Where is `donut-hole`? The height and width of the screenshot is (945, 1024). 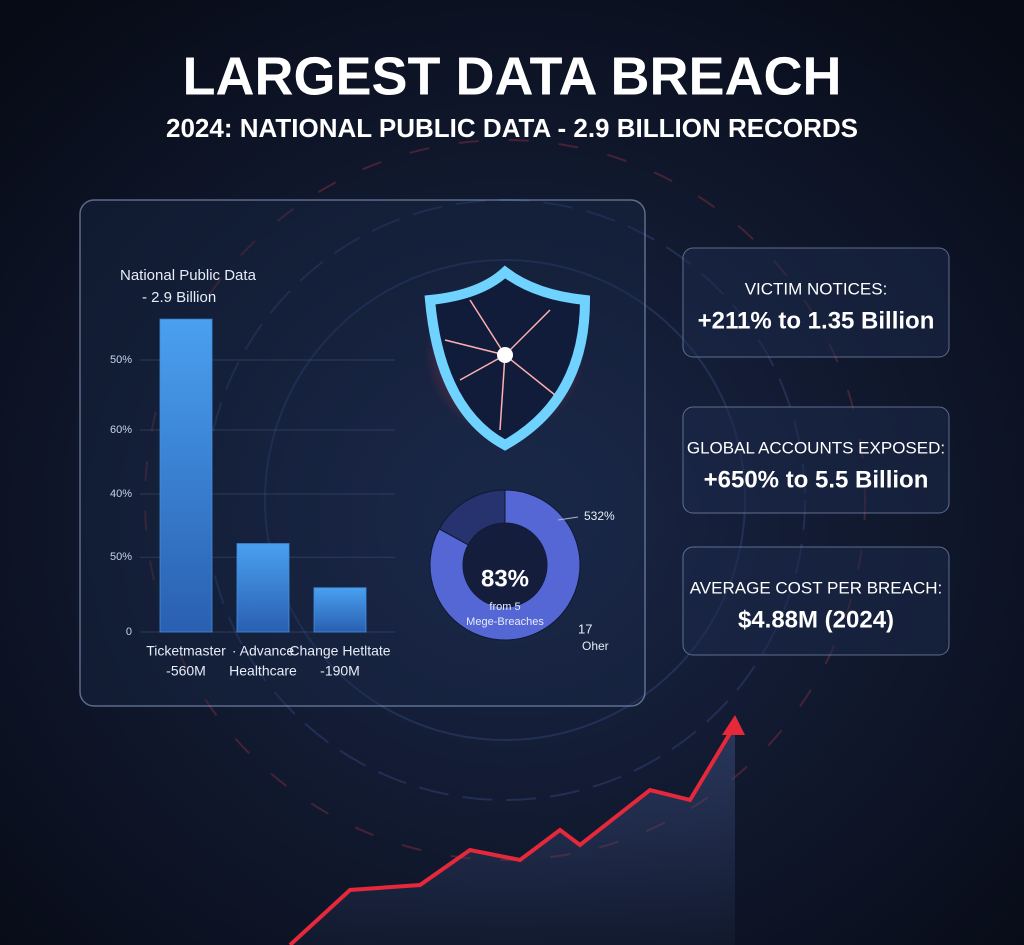
donut-hole is located at coordinates (505, 565).